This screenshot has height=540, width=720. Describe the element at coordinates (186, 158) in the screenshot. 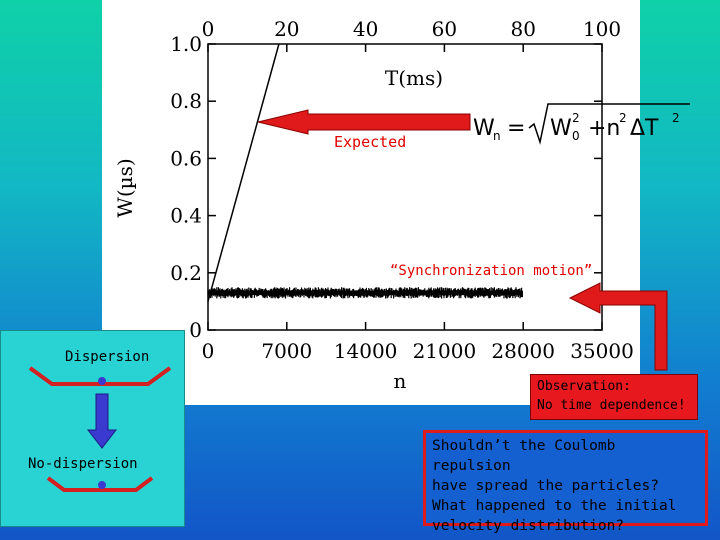

I see `y-tick-label: 0.6` at that location.